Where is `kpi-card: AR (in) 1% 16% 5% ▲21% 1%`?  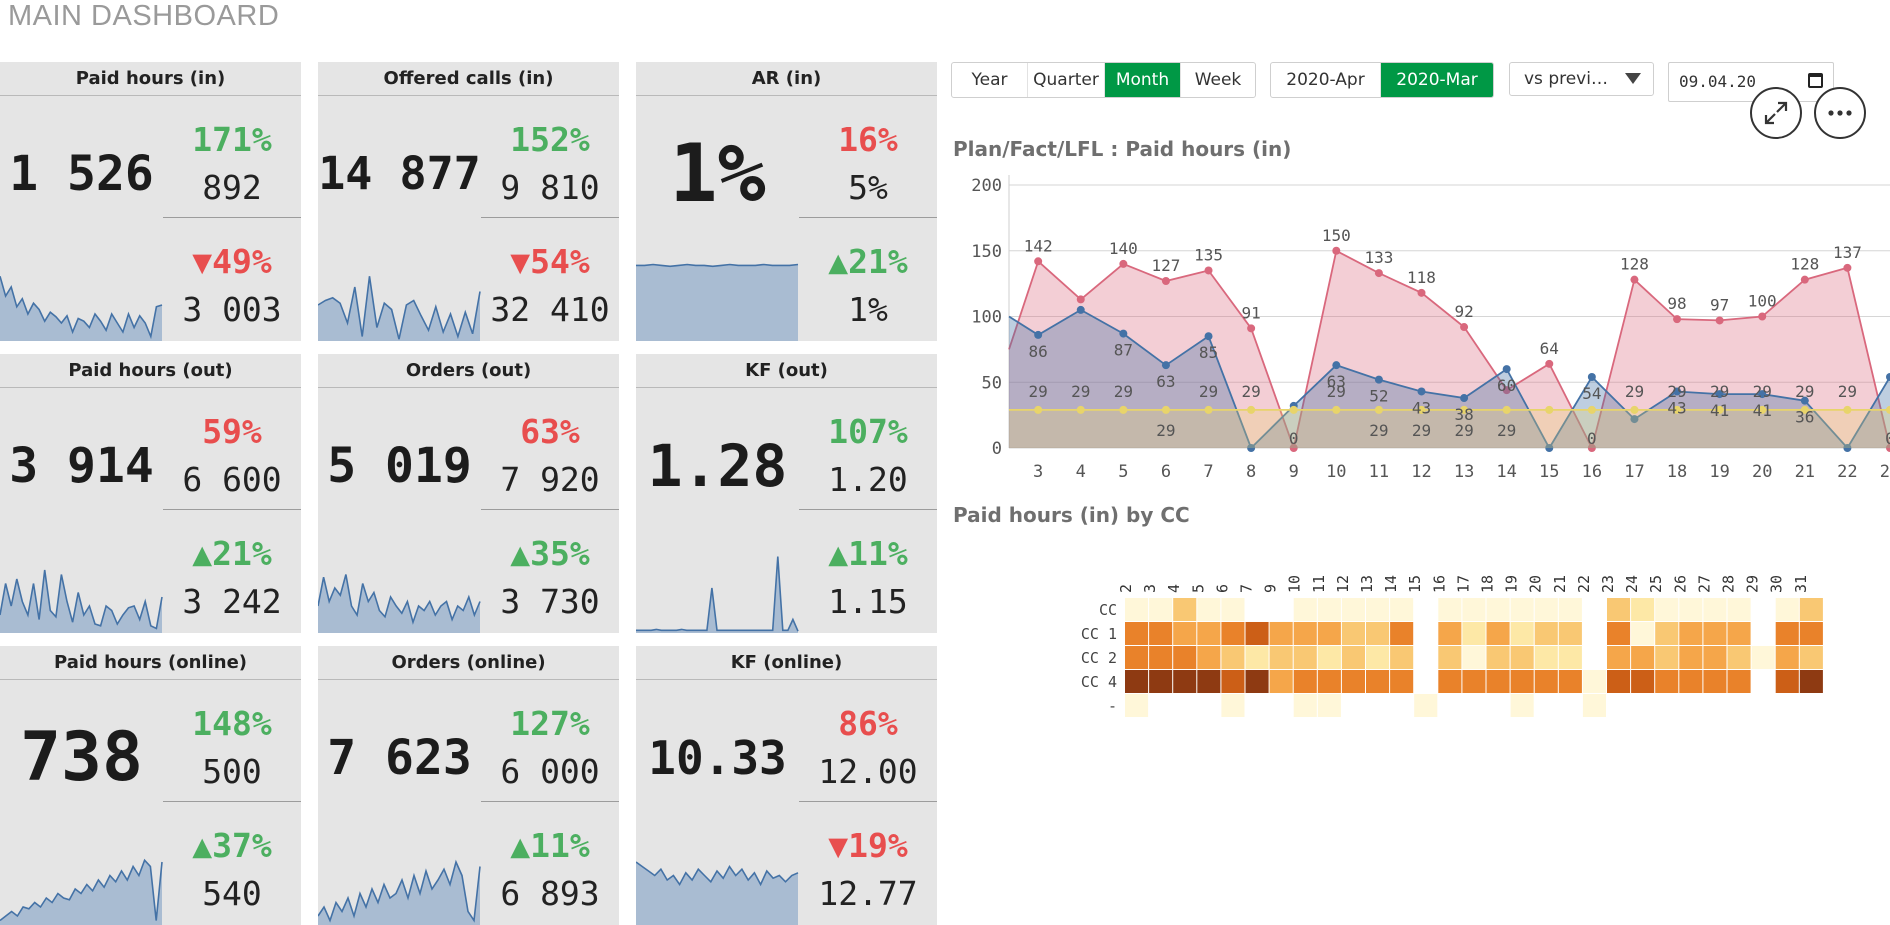
kpi-card: AR (in) 1% 16% 5% ▲21% 1% is located at coordinates (786, 201).